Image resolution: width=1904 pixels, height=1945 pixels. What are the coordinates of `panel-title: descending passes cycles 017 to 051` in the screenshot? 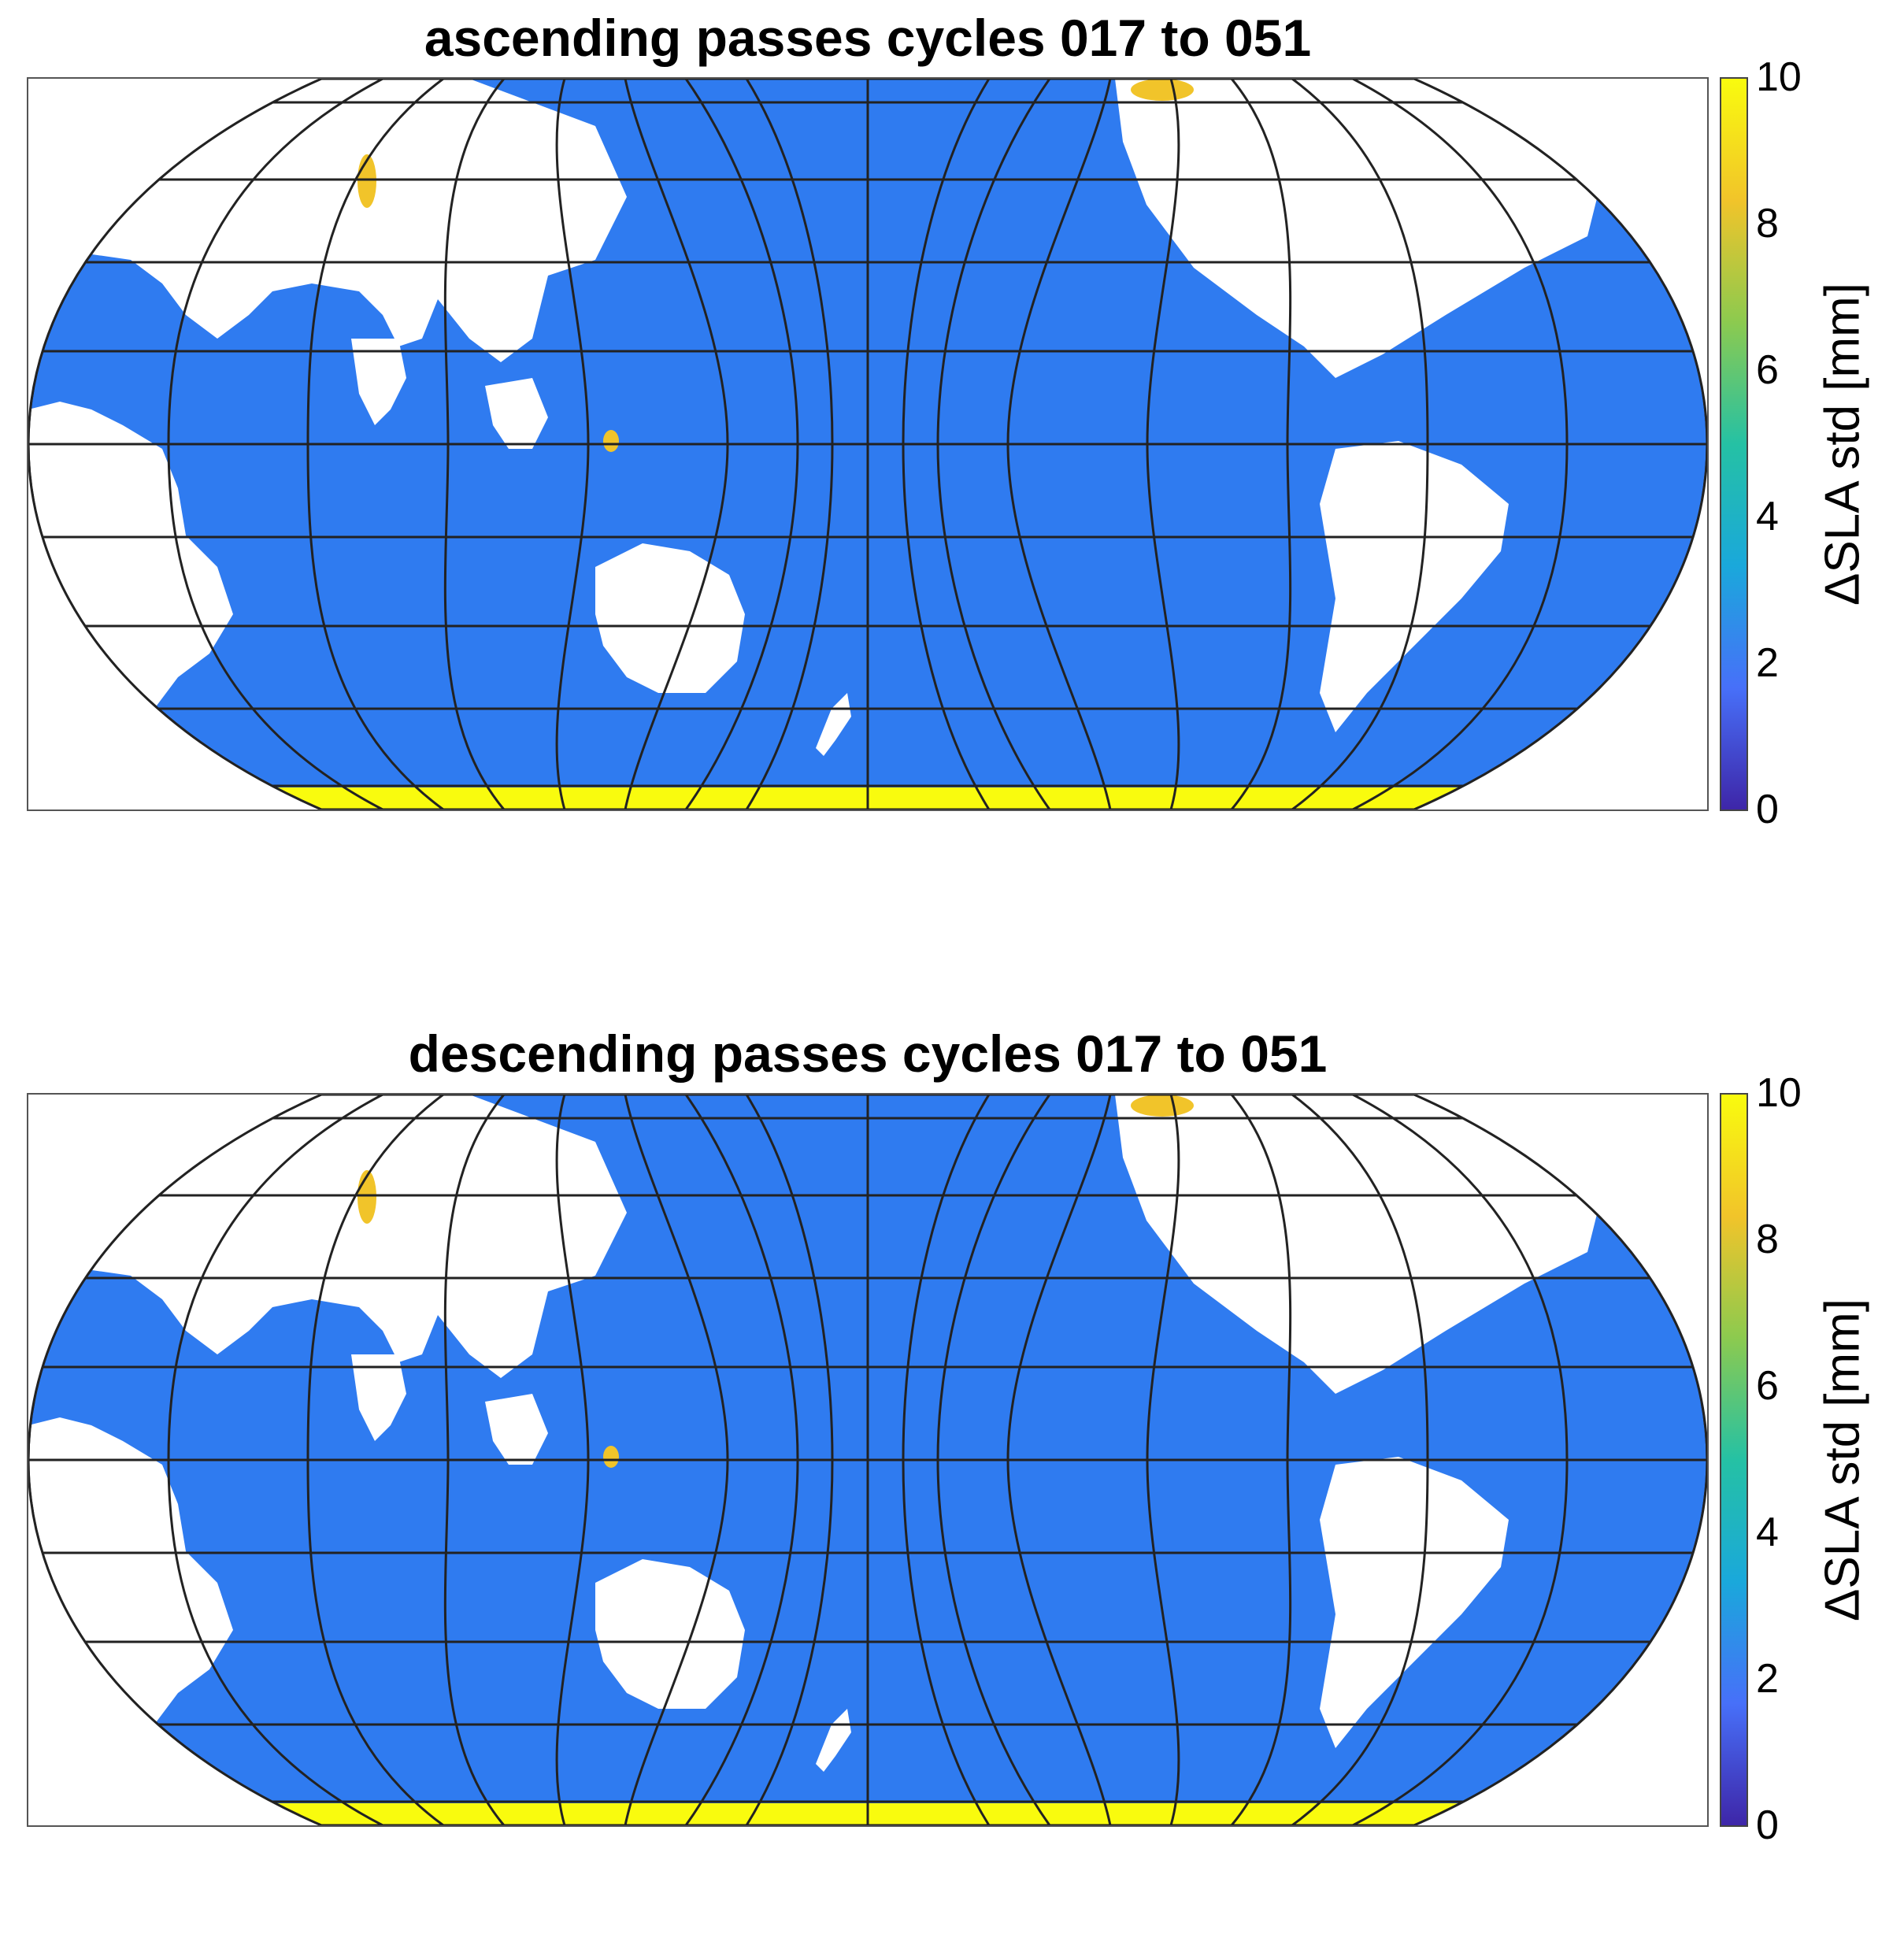 It's located at (868, 1053).